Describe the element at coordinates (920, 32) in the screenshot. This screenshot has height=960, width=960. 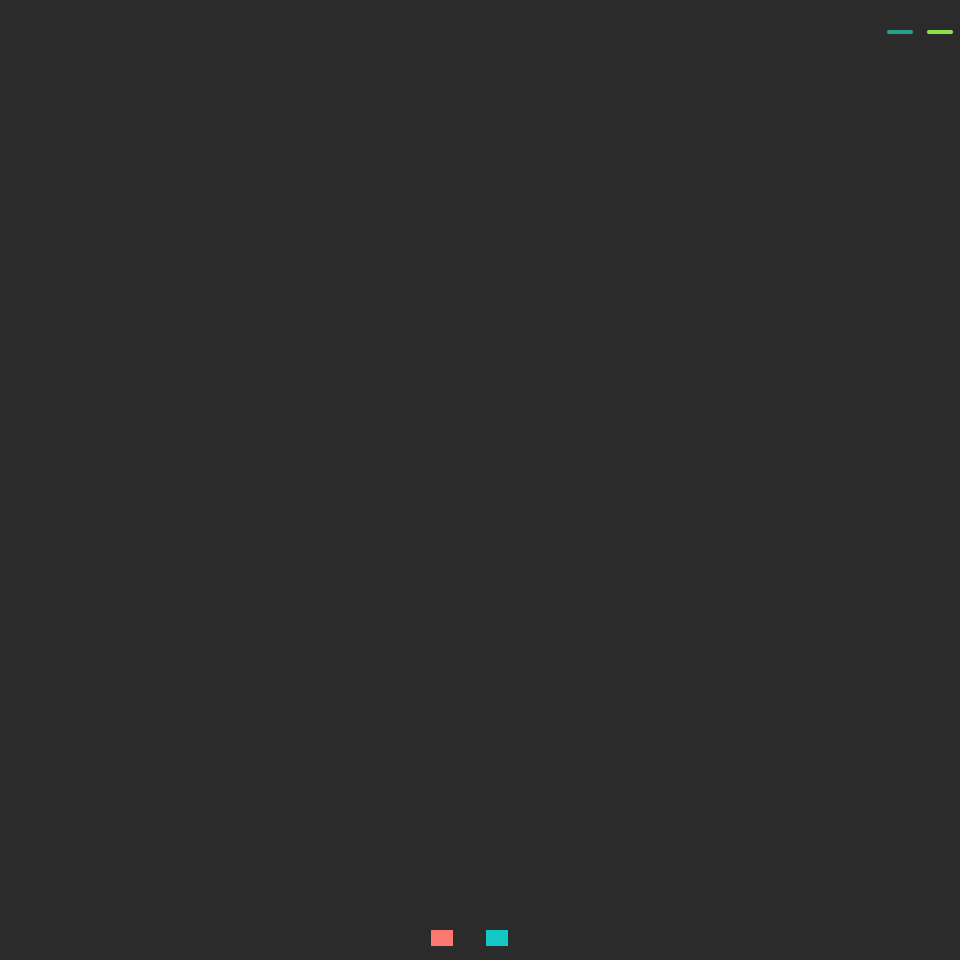
I see `legend-top` at that location.